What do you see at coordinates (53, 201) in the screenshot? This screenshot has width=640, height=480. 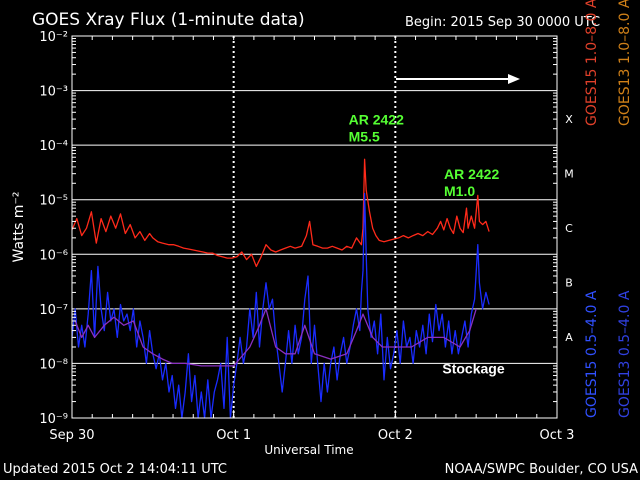 I see `y-tick-label: 10⁻⁵` at bounding box center [53, 201].